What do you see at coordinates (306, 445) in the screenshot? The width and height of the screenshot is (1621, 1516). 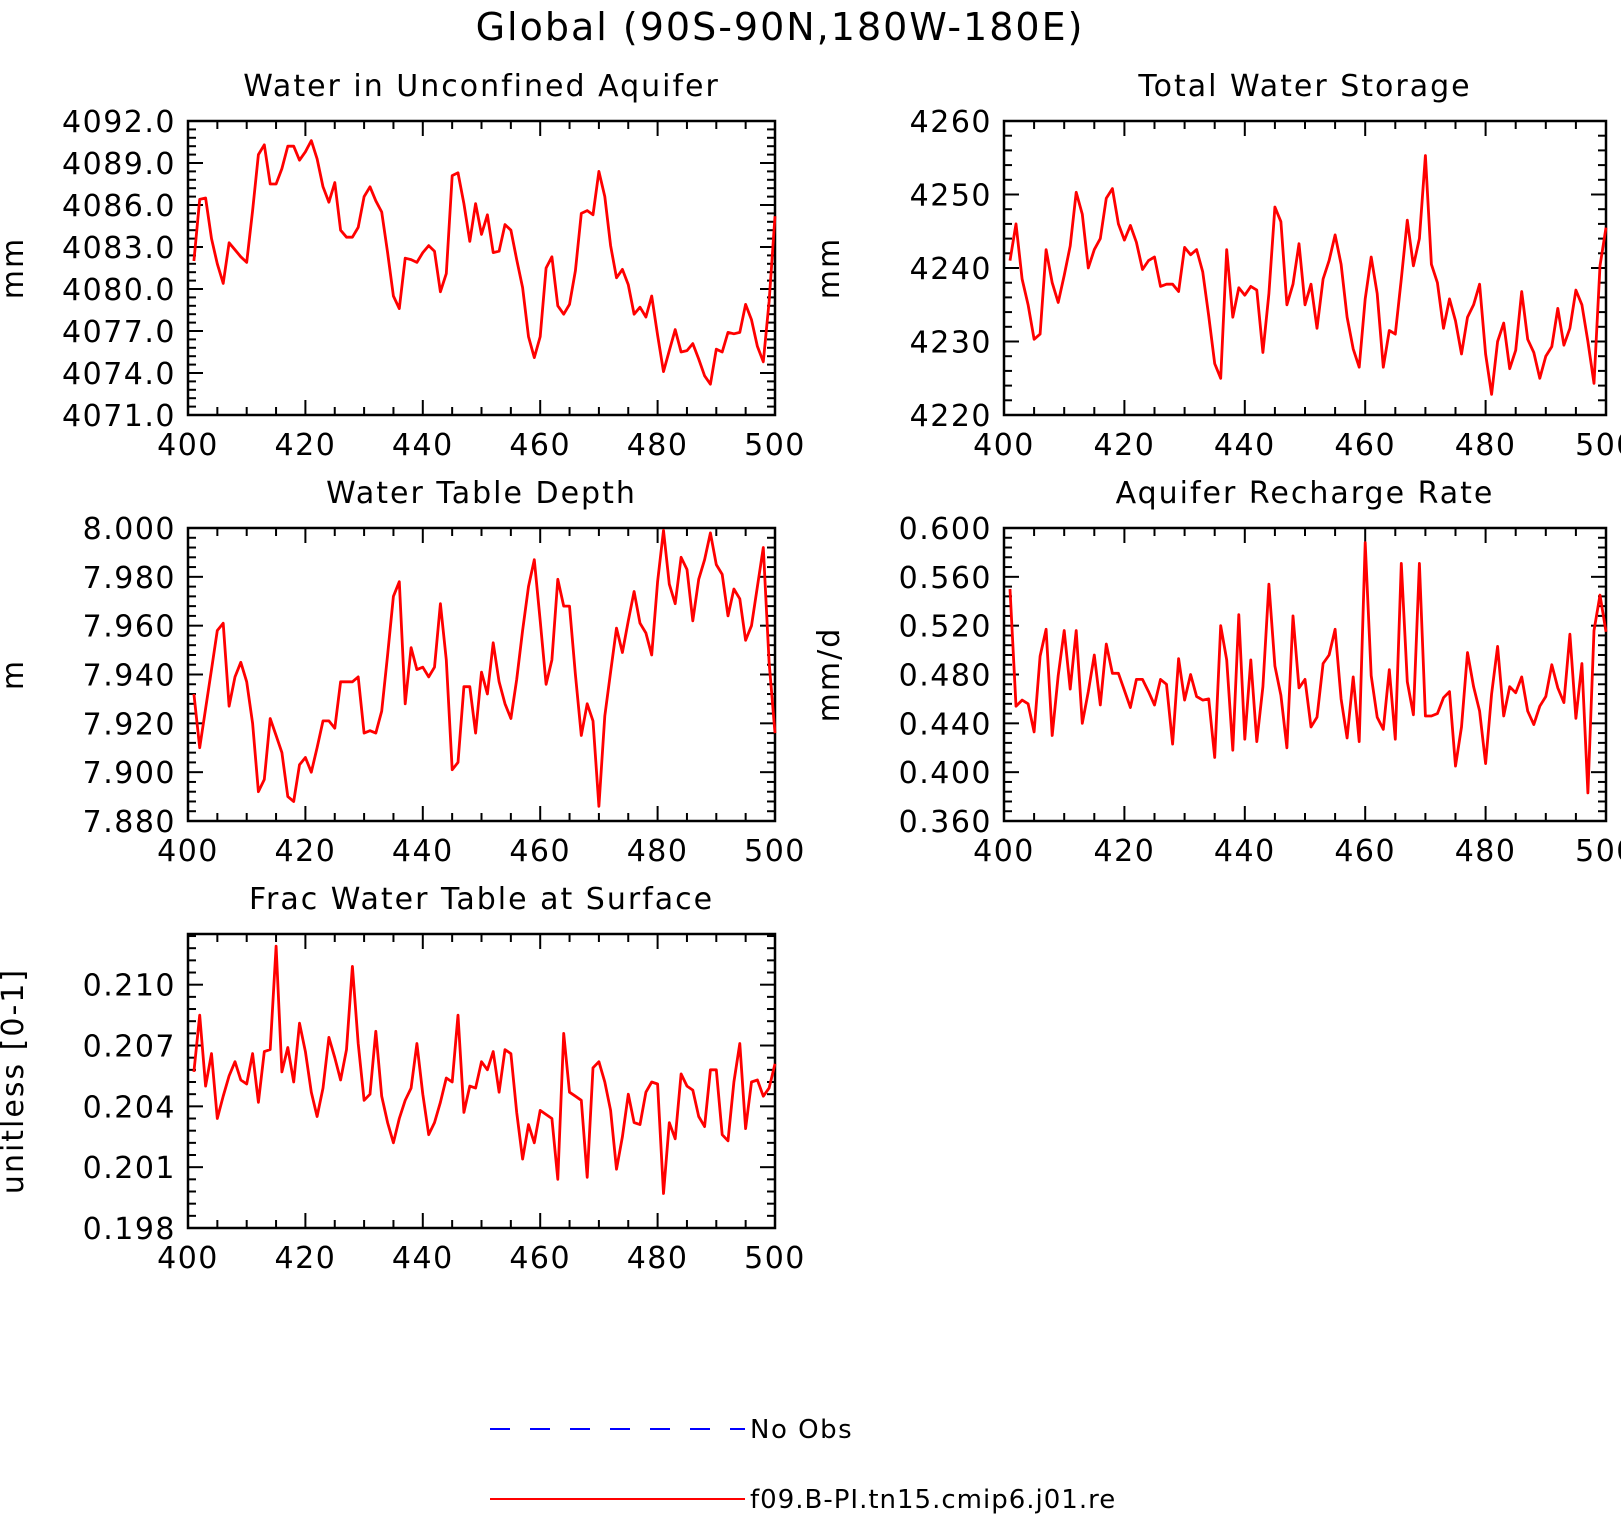 I see `water-in-unconfined-aquifer-xtick-label: 420` at bounding box center [306, 445].